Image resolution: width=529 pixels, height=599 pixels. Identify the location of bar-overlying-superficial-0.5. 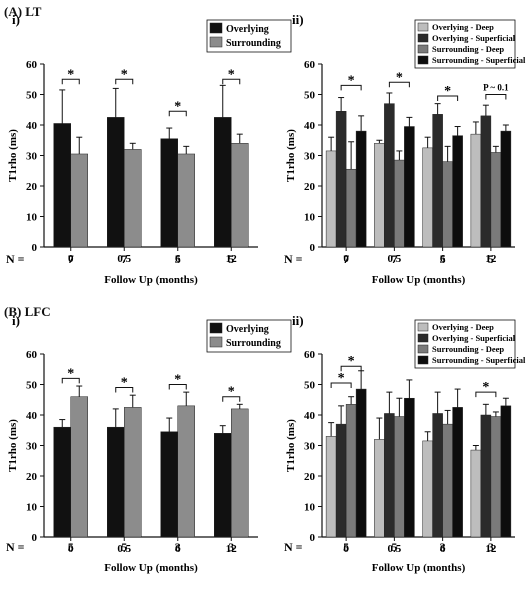
(389, 475).